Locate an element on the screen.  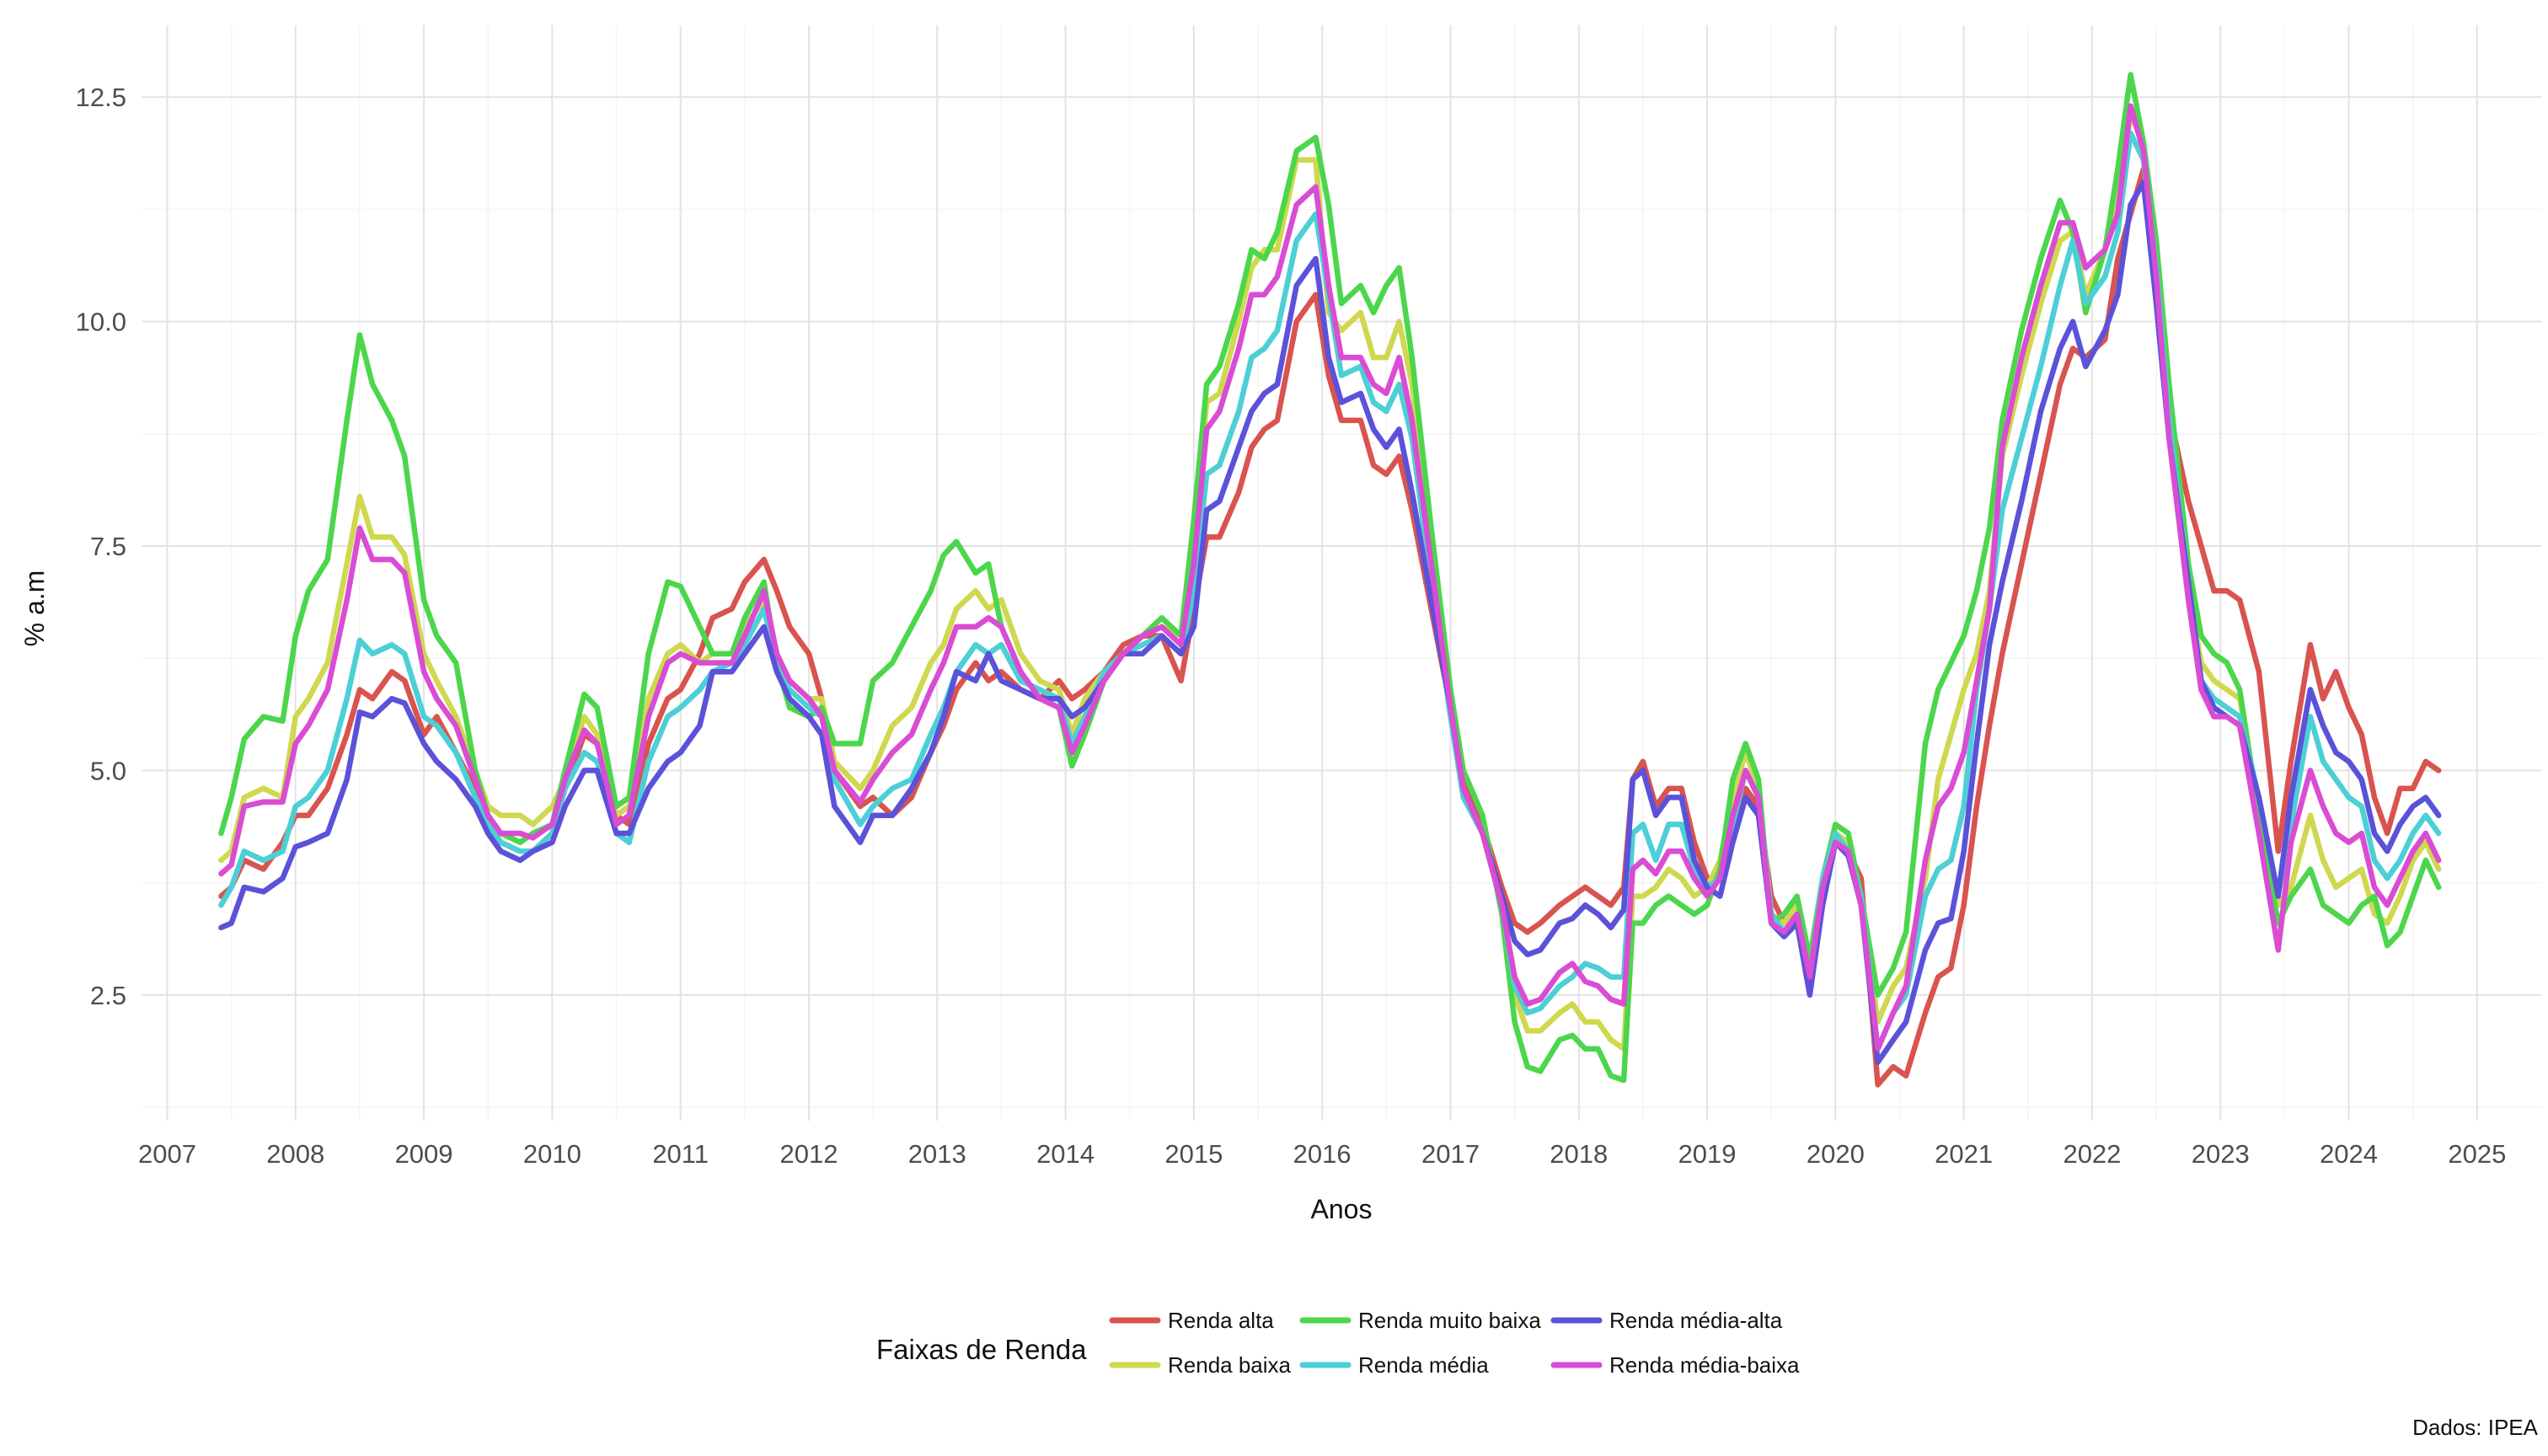
y-tick-label: 10.0 is located at coordinates (101, 322).